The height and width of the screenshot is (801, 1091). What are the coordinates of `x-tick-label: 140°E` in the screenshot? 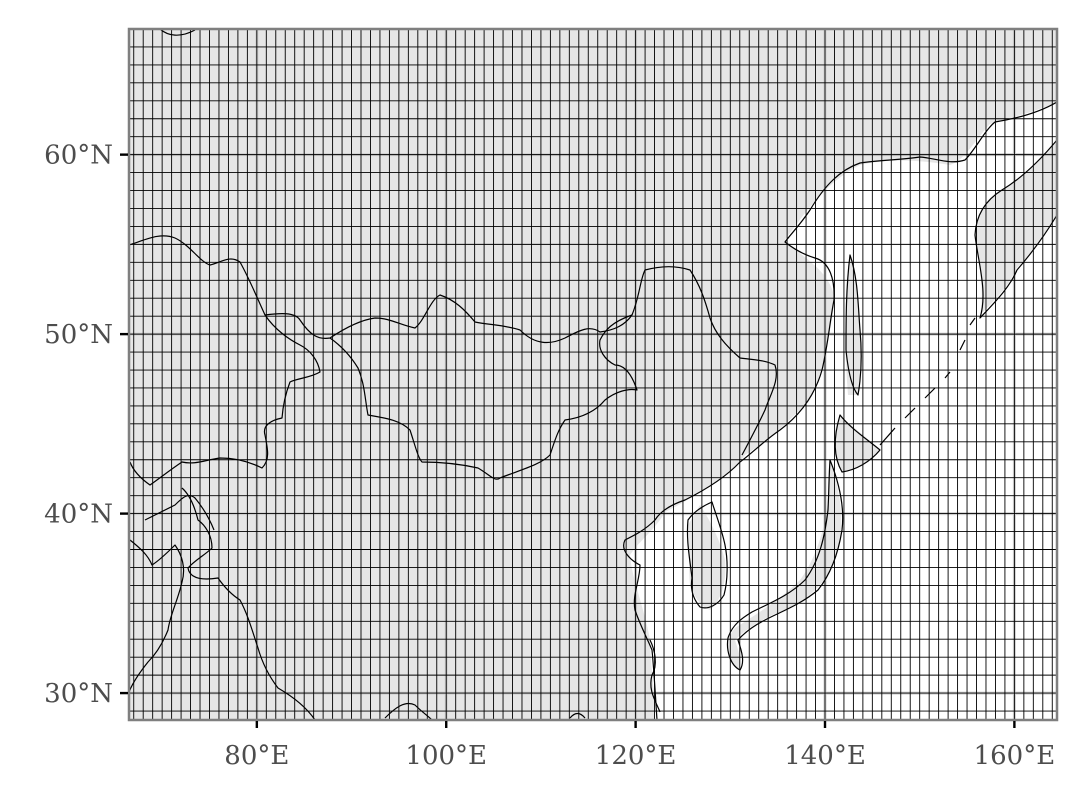 It's located at (825, 756).